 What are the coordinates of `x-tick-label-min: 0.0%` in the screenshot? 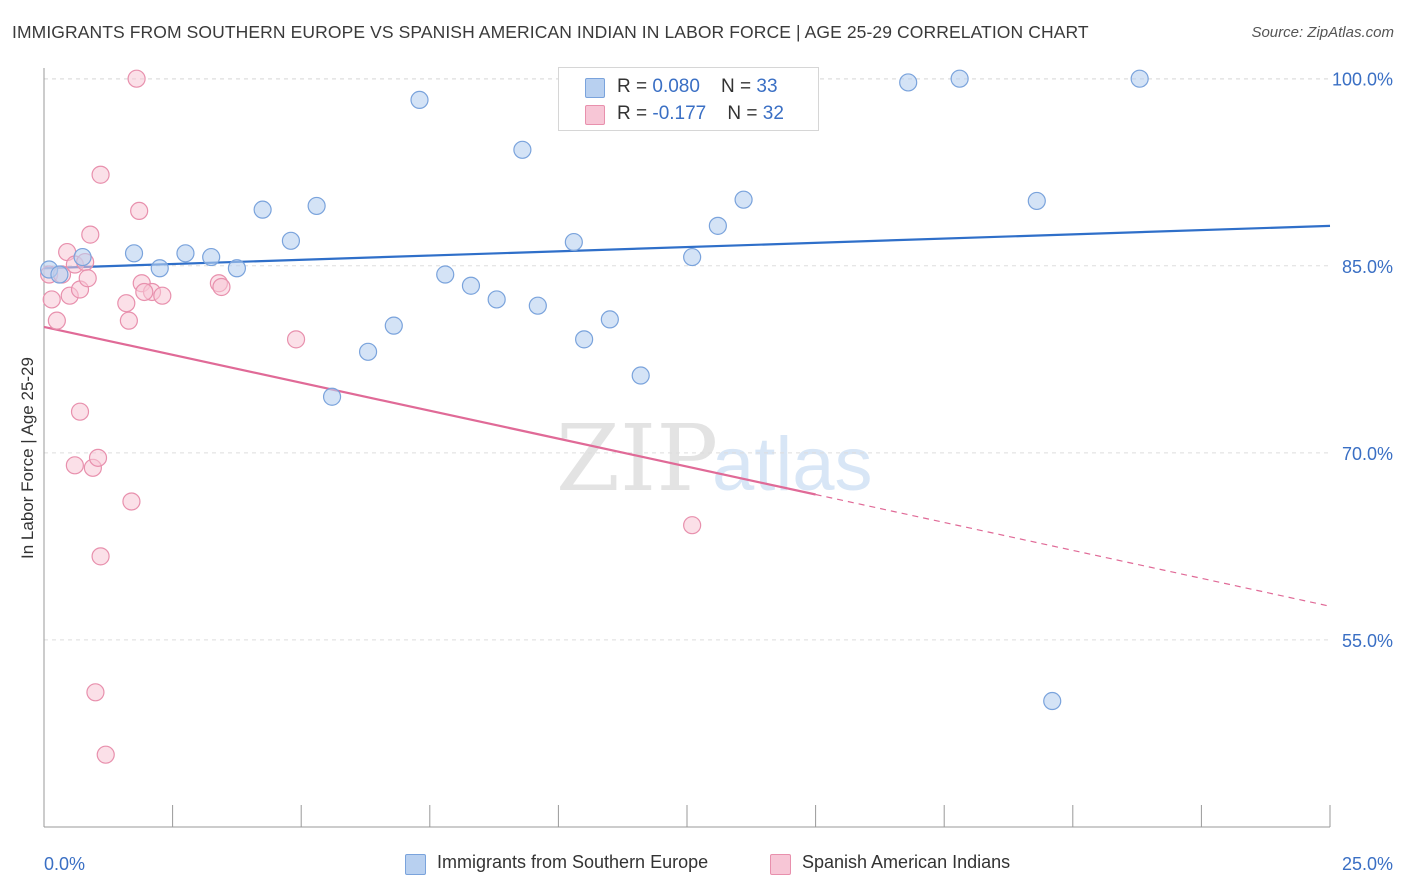 It's located at (64, 864).